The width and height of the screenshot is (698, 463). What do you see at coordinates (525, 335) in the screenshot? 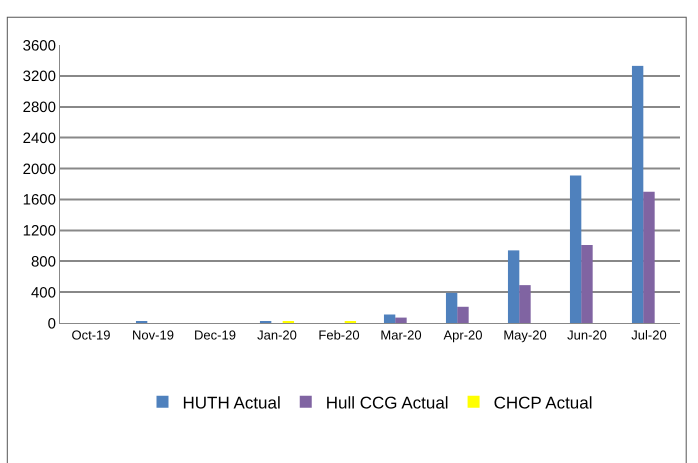
I see `x-tick-label: May-20` at bounding box center [525, 335].